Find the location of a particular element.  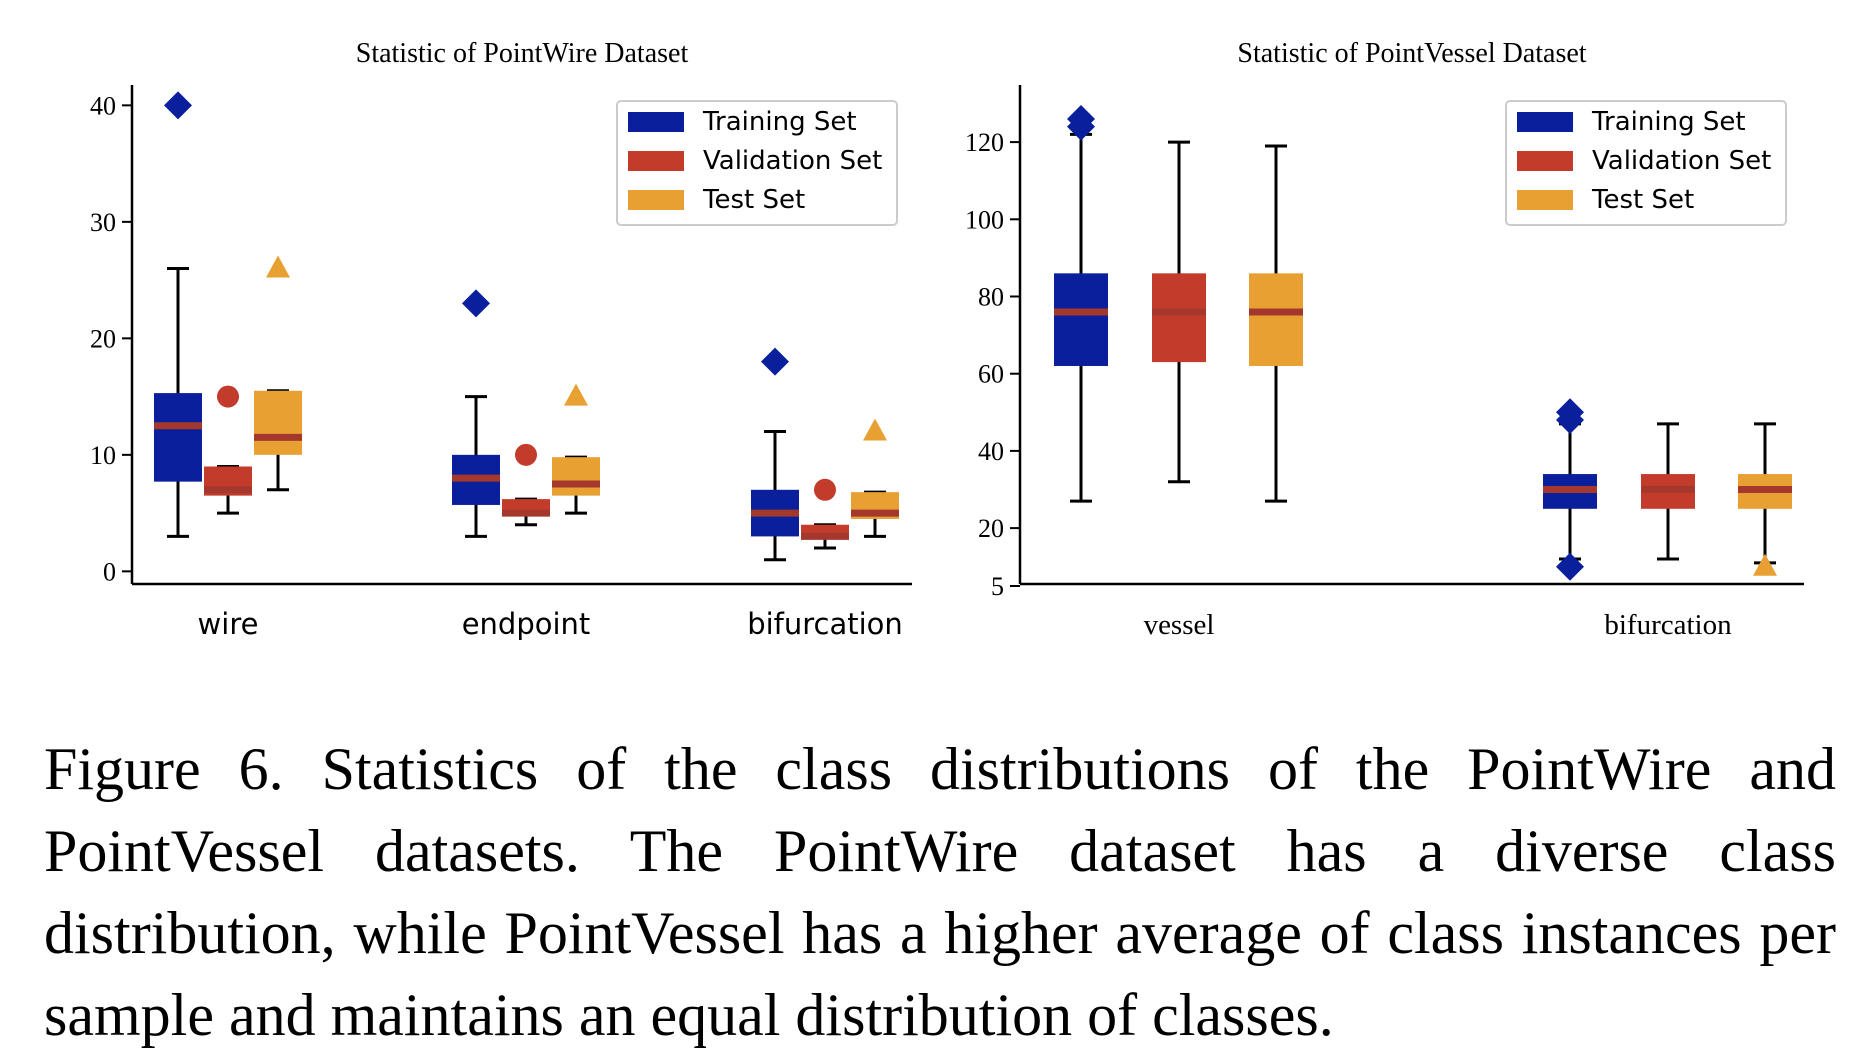

y-tick-label: 30 is located at coordinates (103, 222).